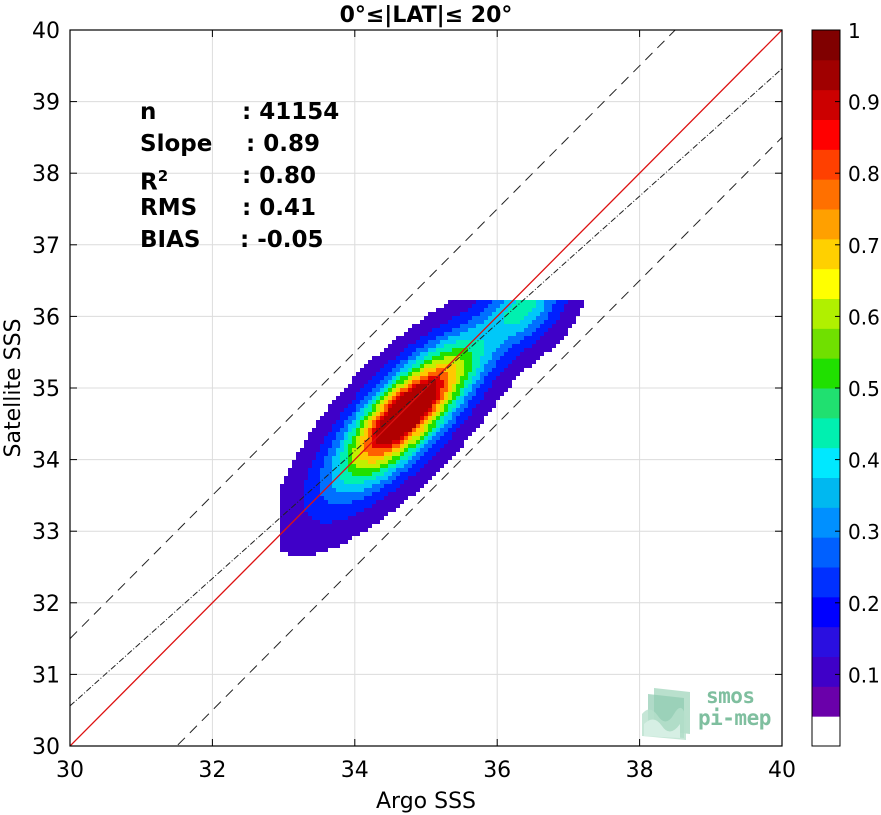  I want to click on chart-title: 0°≤|LAT|≤ 20°, so click(426, 15).